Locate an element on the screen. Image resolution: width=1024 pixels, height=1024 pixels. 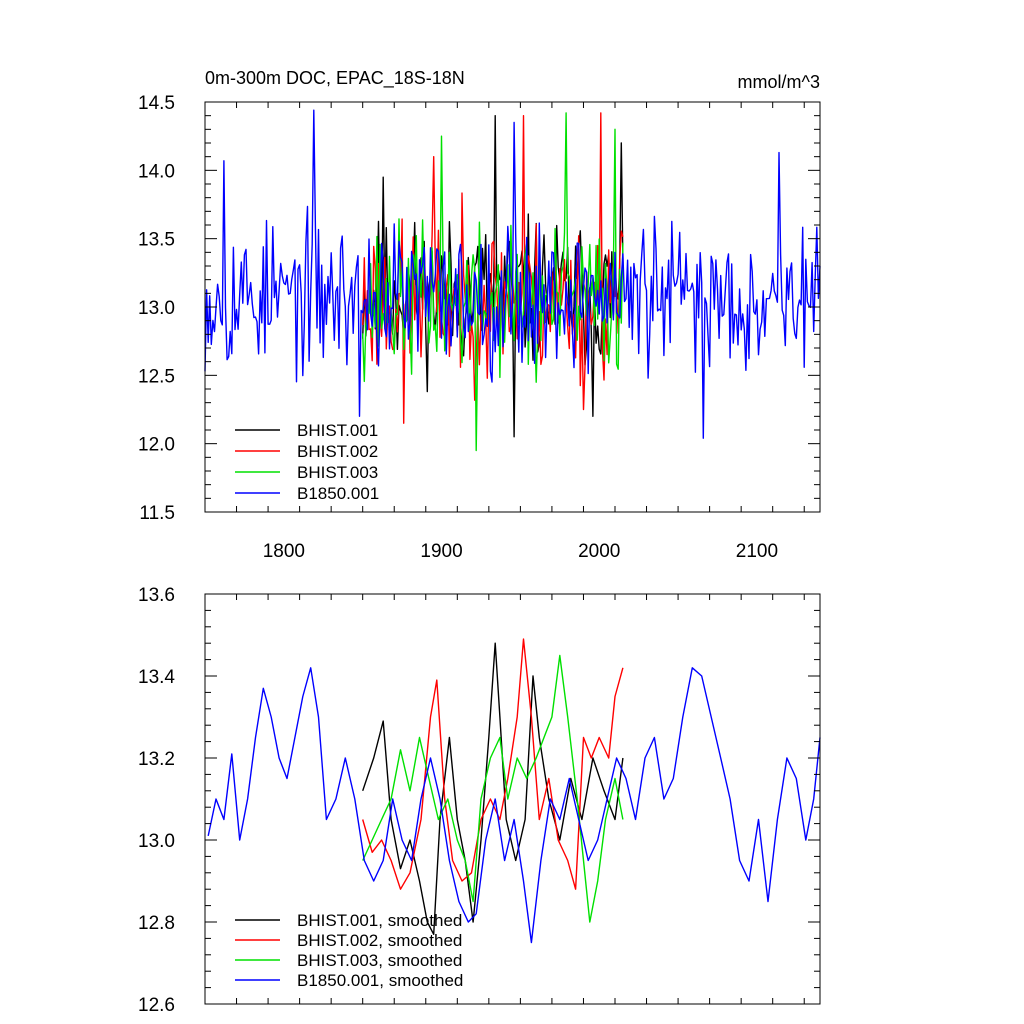
top-legend-label-2: BHIST.002 is located at coordinates (337, 451).